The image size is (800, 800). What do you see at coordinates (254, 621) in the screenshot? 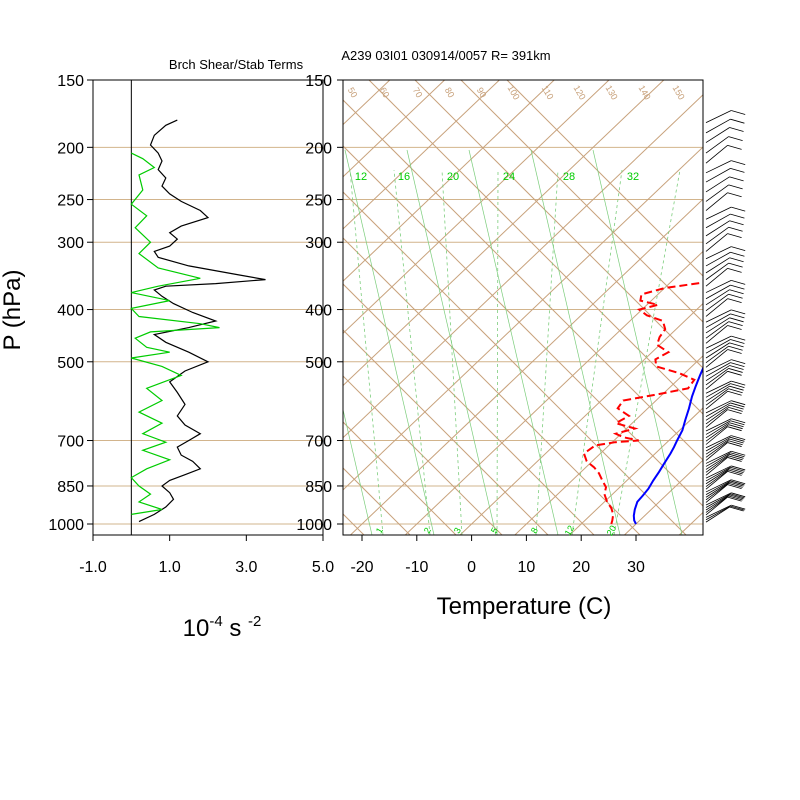
I see `unit-exp2: -2` at bounding box center [254, 621].